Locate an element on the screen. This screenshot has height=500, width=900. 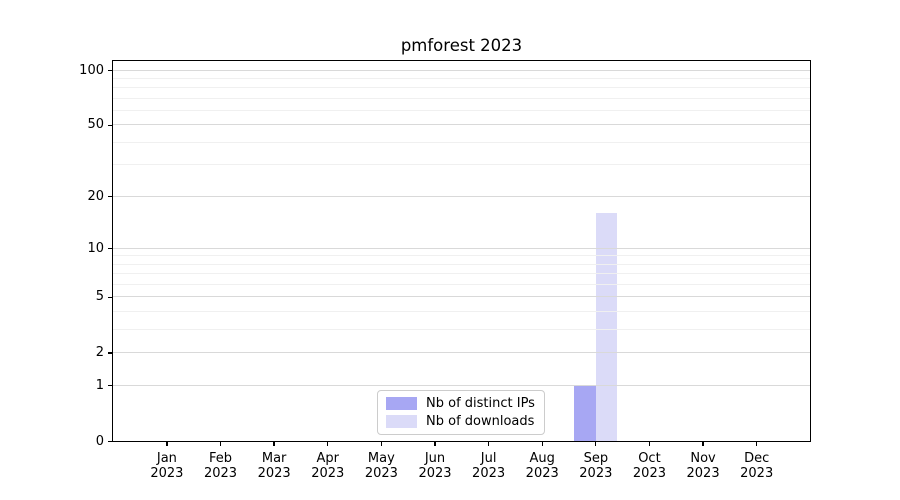
y-tick-label: 50 is located at coordinates (95, 125).